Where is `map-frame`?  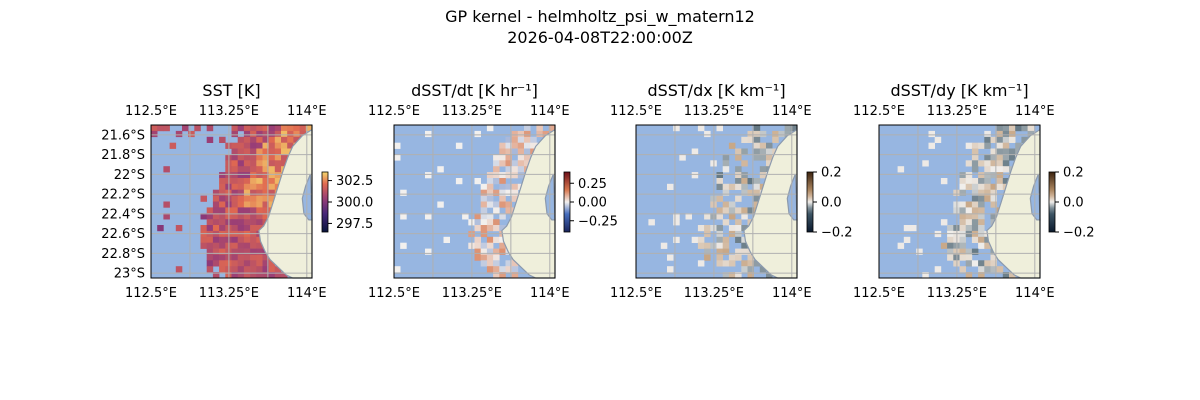
map-frame is located at coordinates (959, 201).